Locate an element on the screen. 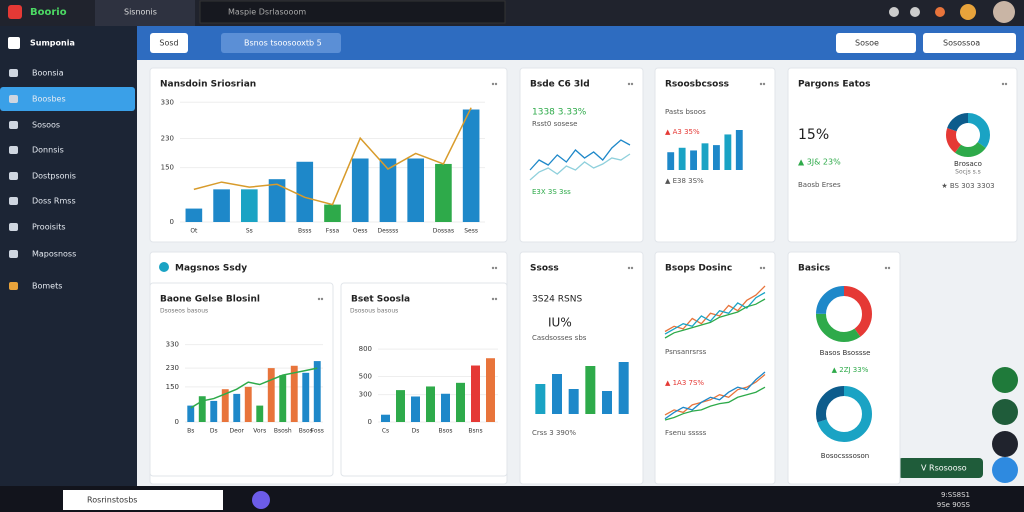  card-text: E3X 3S 3ss is located at coordinates (551, 192).